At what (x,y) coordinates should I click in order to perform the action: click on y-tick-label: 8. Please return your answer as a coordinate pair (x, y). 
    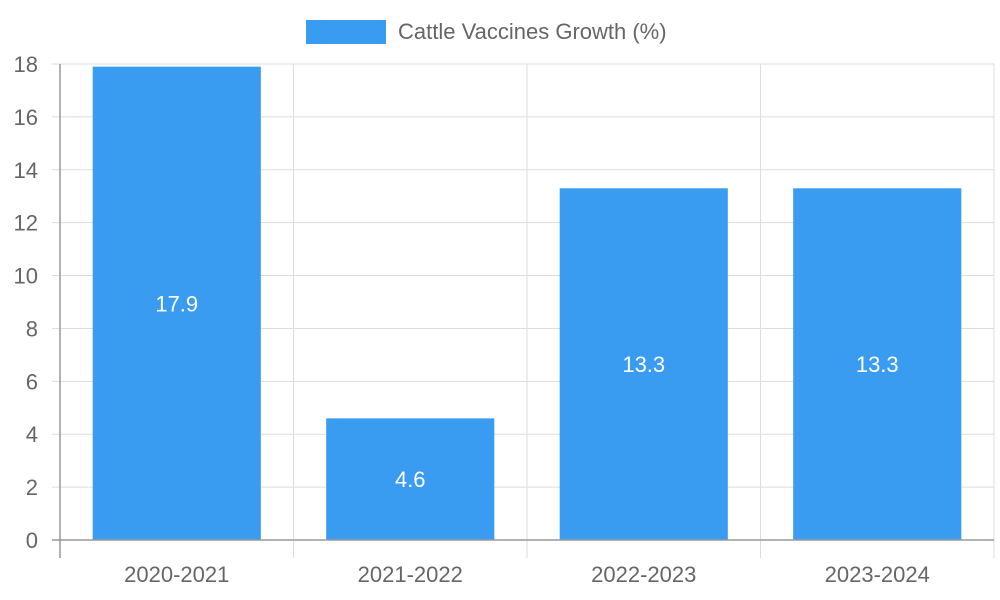
    Looking at the image, I should click on (32, 328).